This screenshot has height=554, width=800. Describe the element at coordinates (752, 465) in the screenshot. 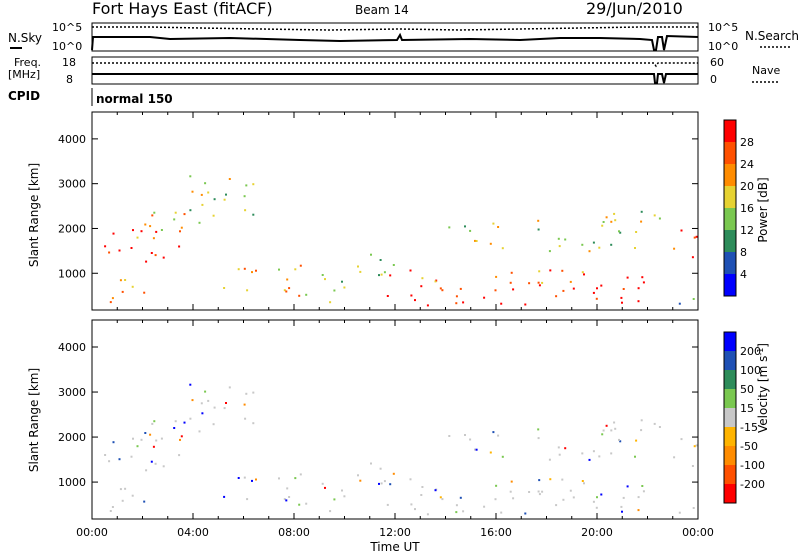

I see `colorbar-tick-label: -100` at that location.